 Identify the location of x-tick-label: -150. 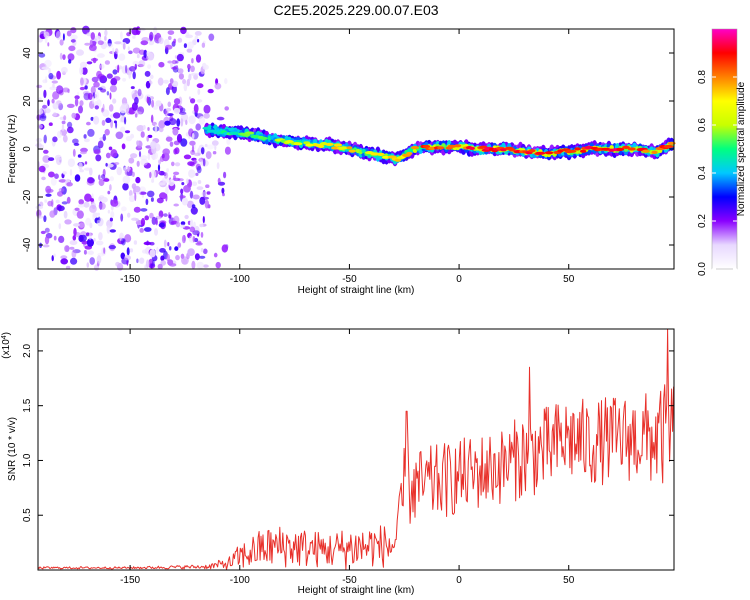
(130, 279).